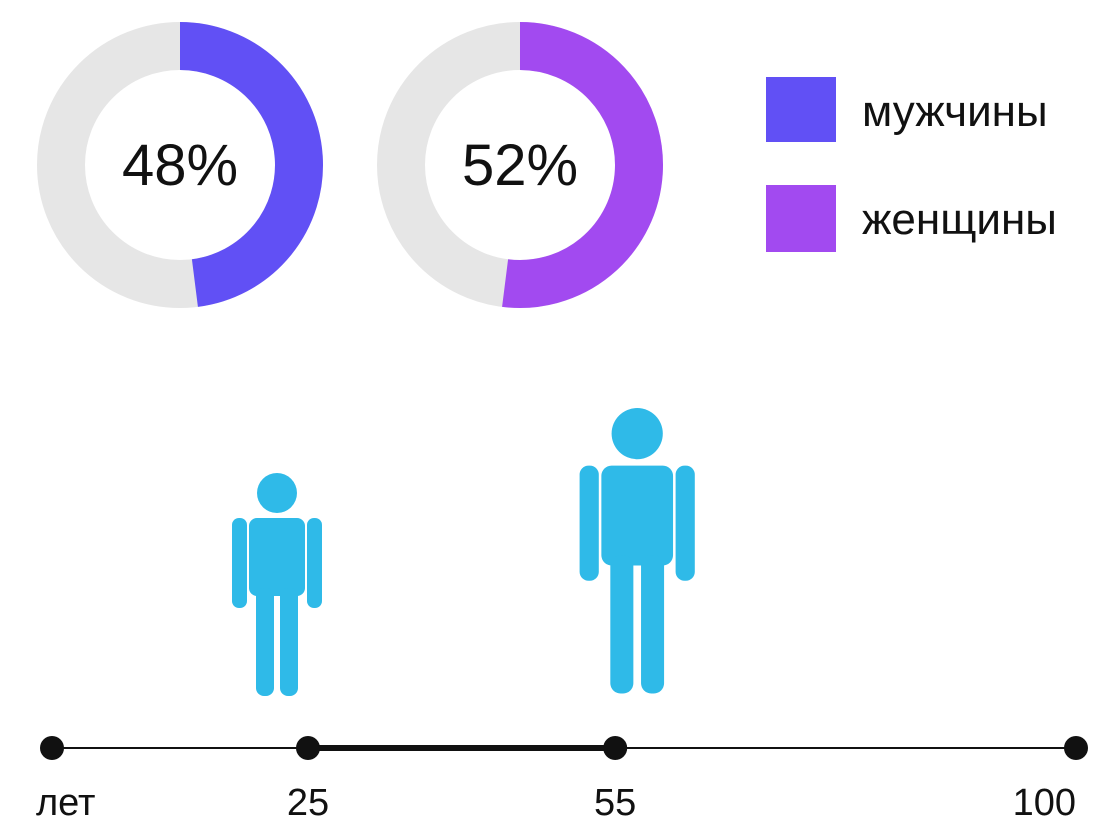 This screenshot has height=822, width=1111. I want to click on donut-men-percent-label: 48%, so click(180, 165).